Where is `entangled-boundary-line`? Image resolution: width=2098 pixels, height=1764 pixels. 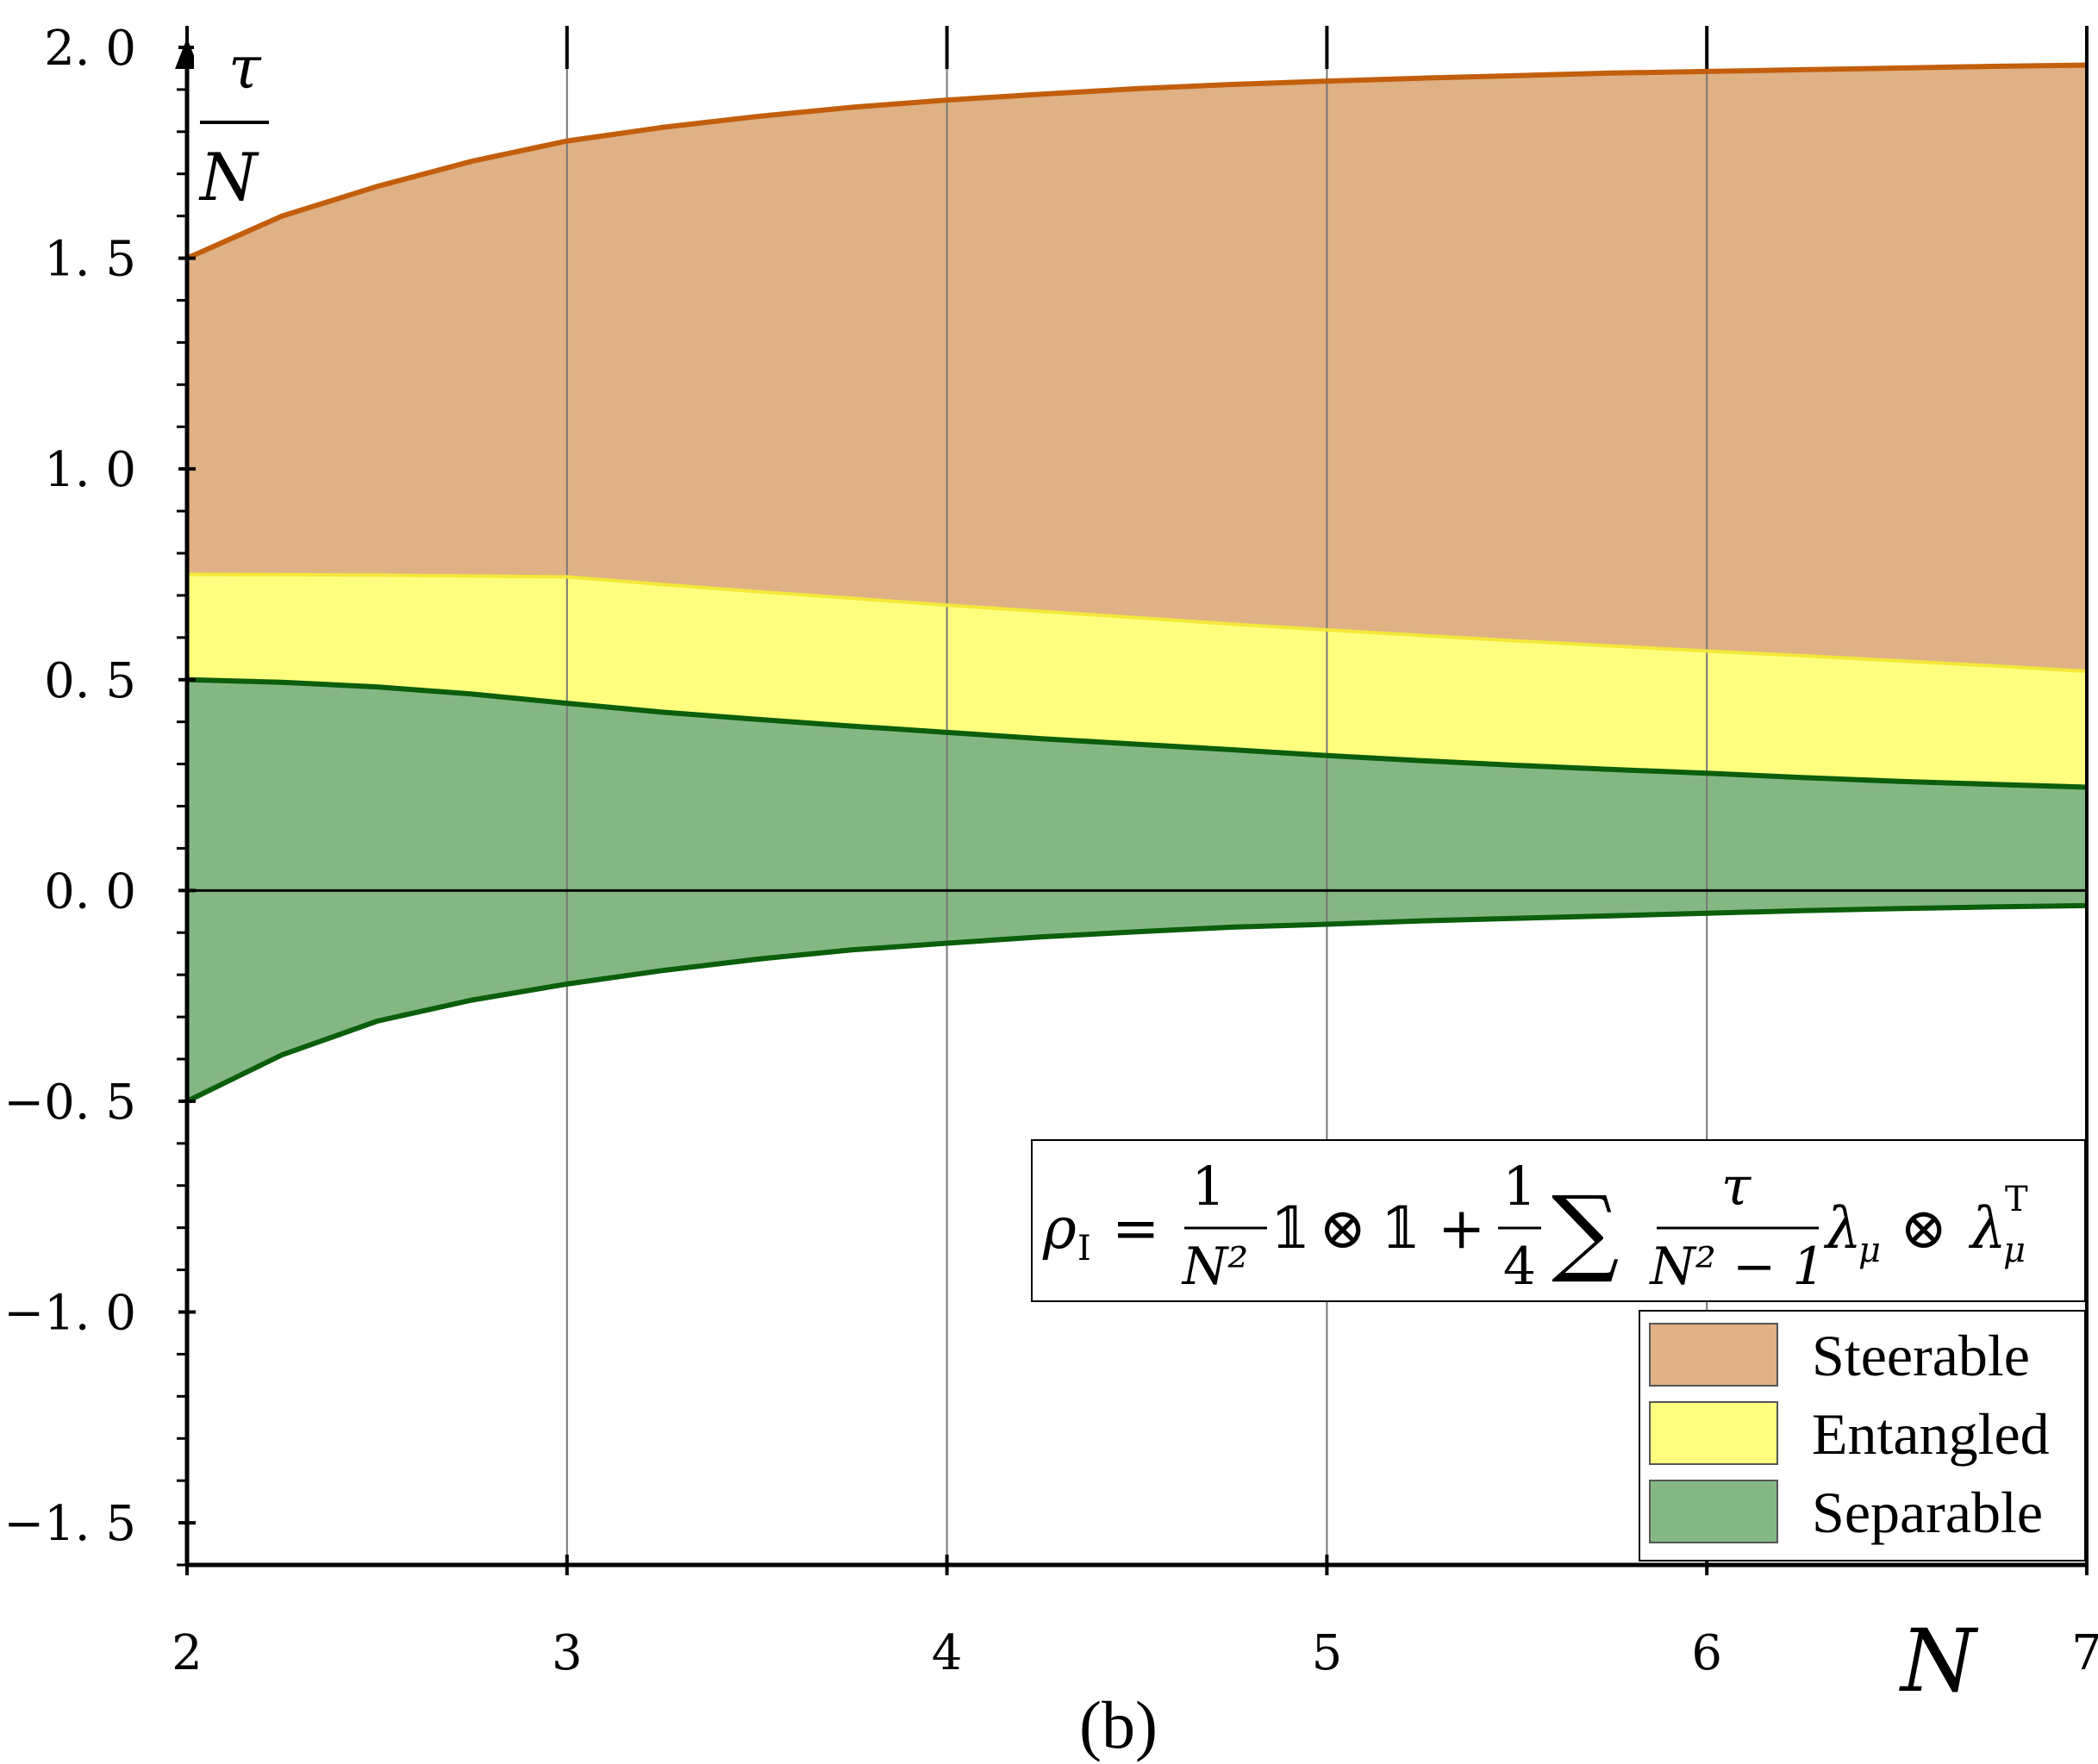 entangled-boundary-line is located at coordinates (1137, 622).